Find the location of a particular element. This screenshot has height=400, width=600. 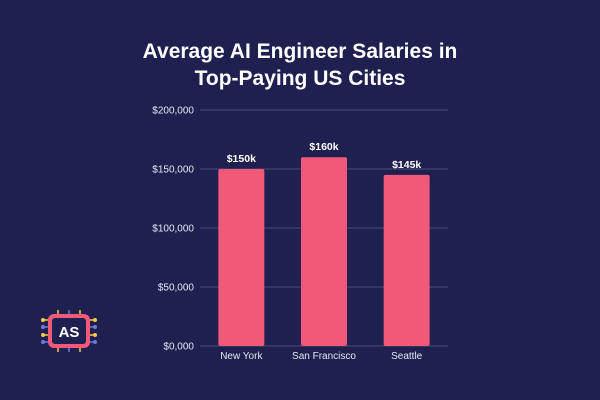

data-label: $160k is located at coordinates (323, 147).